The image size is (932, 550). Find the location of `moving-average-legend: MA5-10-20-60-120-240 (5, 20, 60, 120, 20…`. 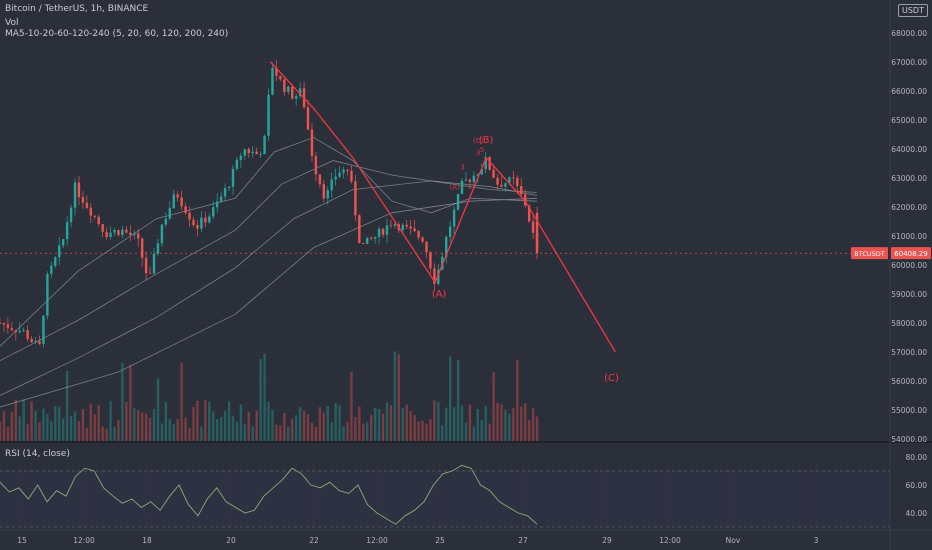

moving-average-legend: MA5-10-20-60-120-240 (5, 20, 60, 120, 20… is located at coordinates (117, 34).